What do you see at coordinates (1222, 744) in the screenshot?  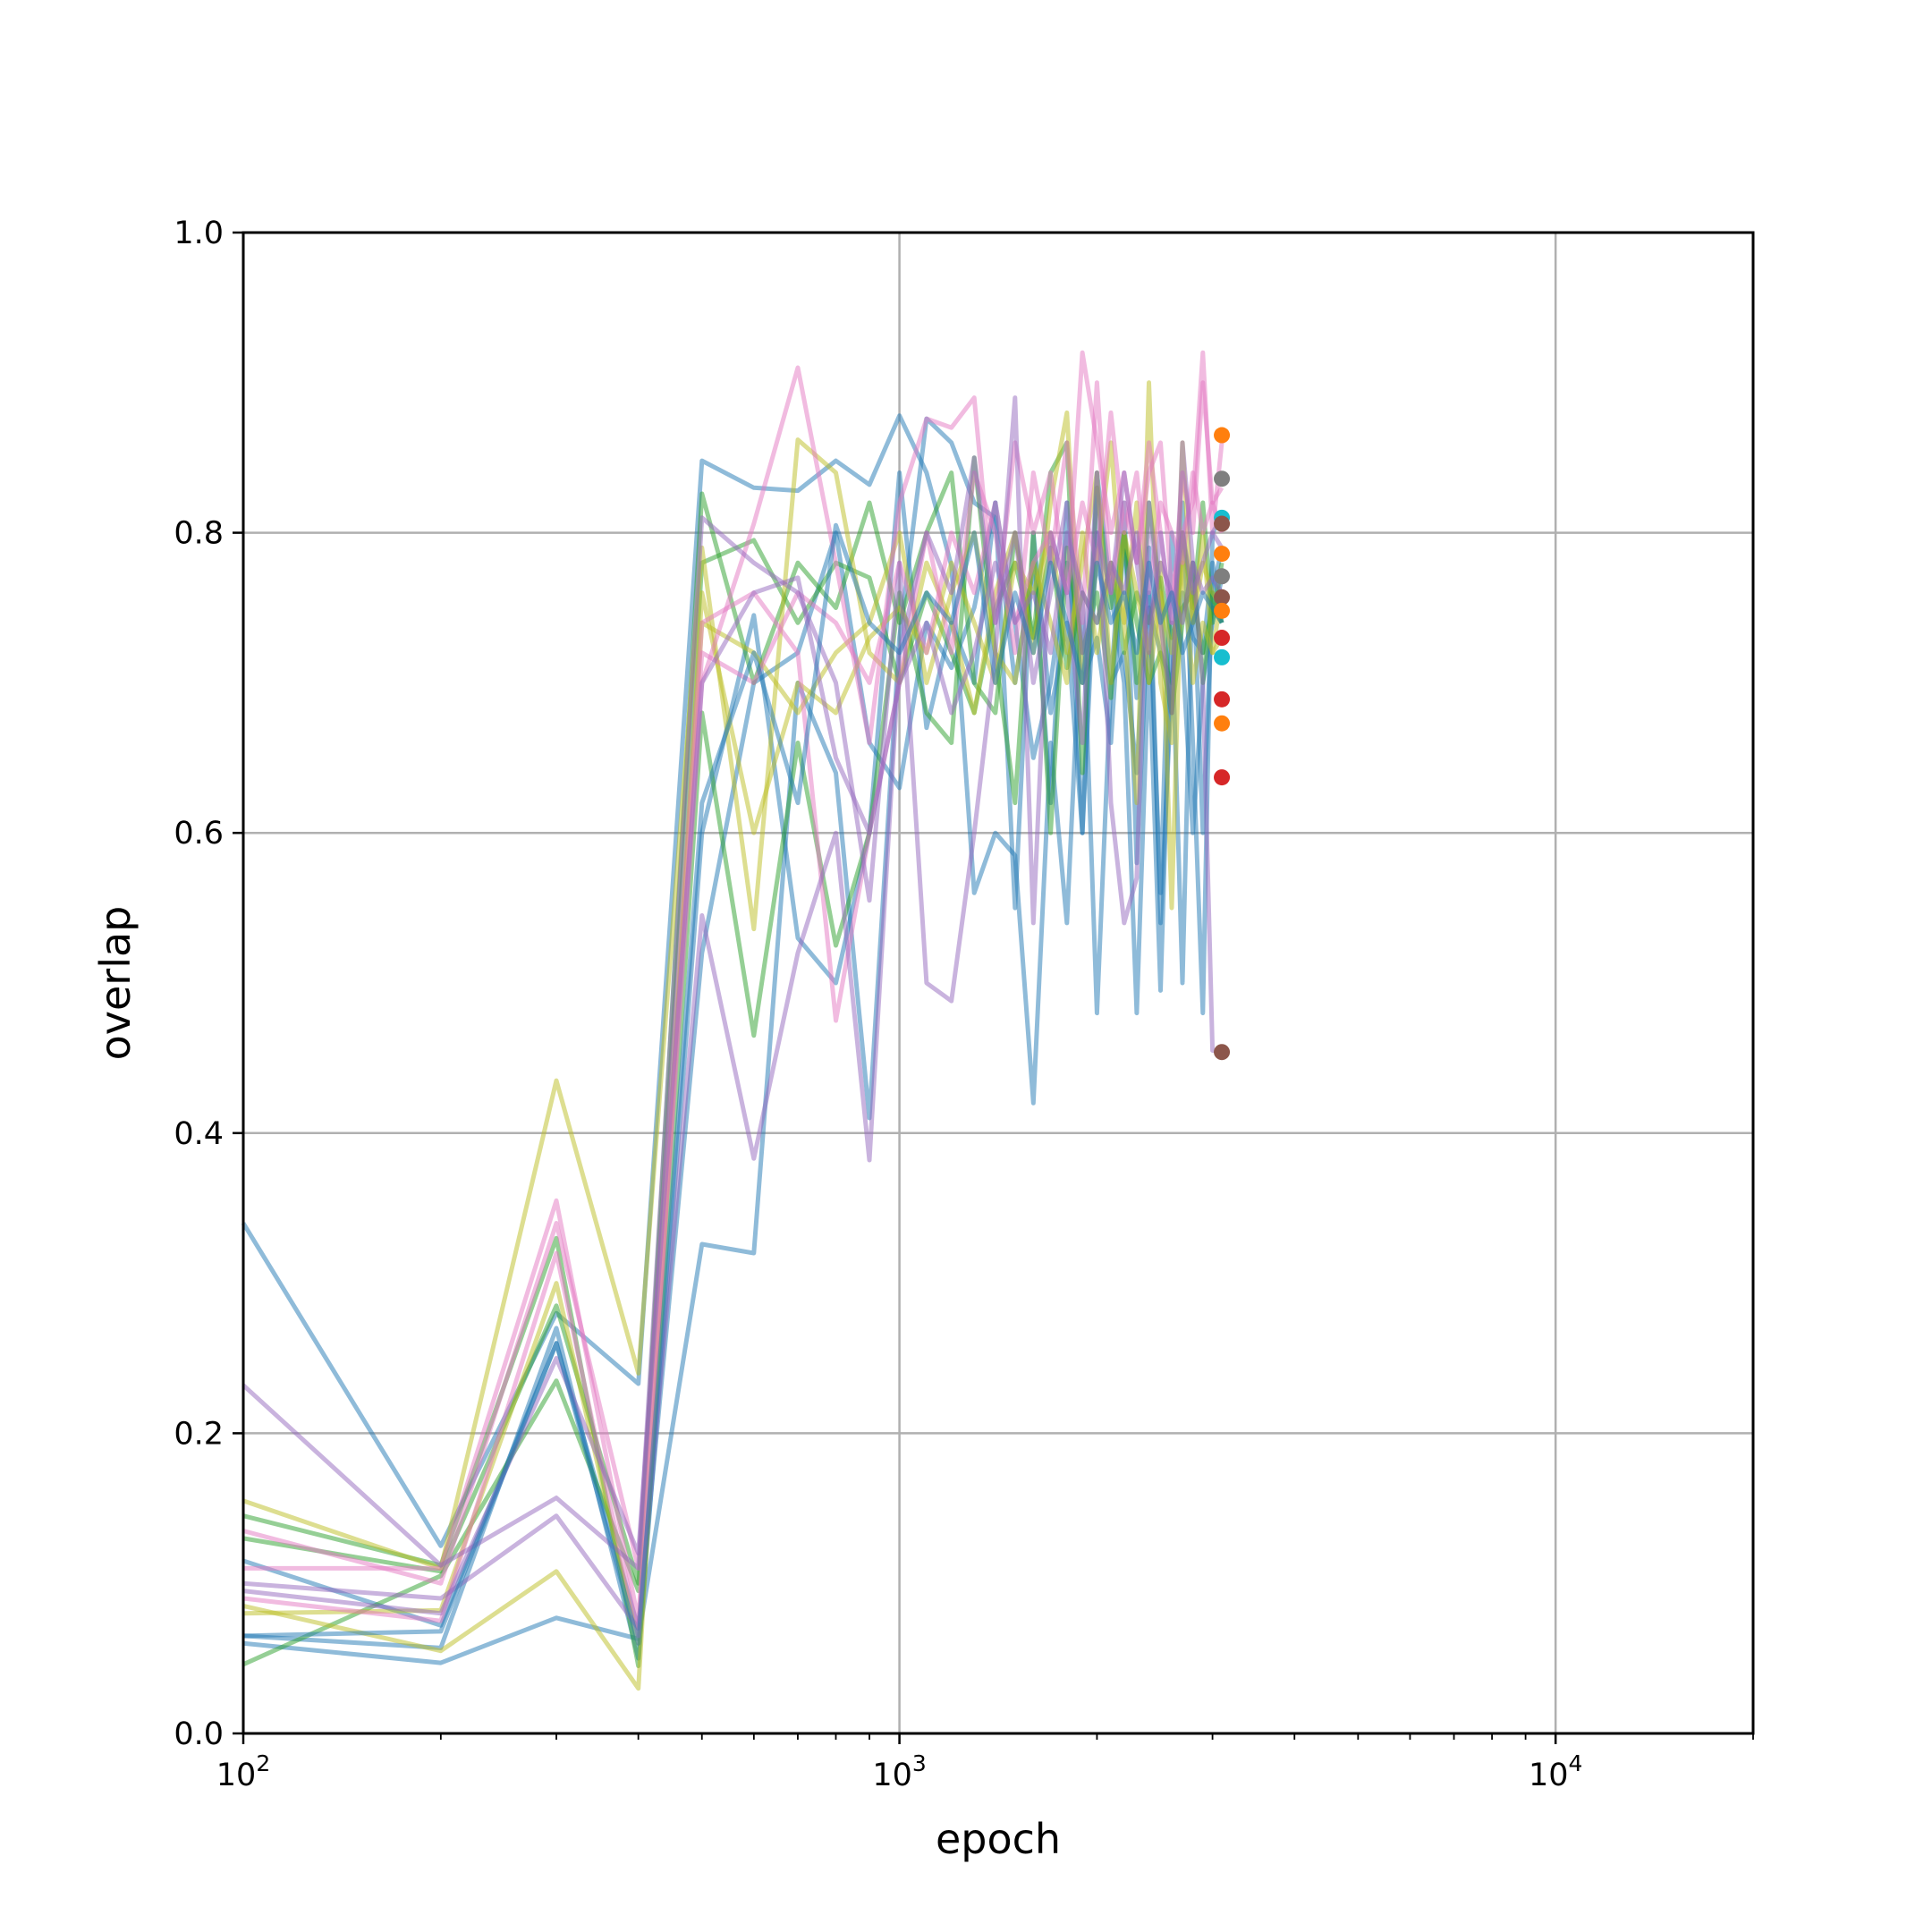 I see `end-markers` at bounding box center [1222, 744].